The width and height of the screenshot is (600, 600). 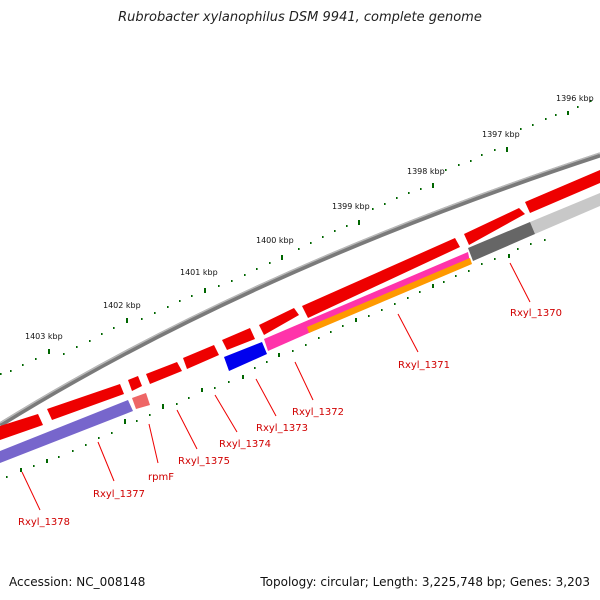 What do you see at coordinates (389, 295) in the screenshot?
I see `gene-bar-orange` at bounding box center [389, 295].